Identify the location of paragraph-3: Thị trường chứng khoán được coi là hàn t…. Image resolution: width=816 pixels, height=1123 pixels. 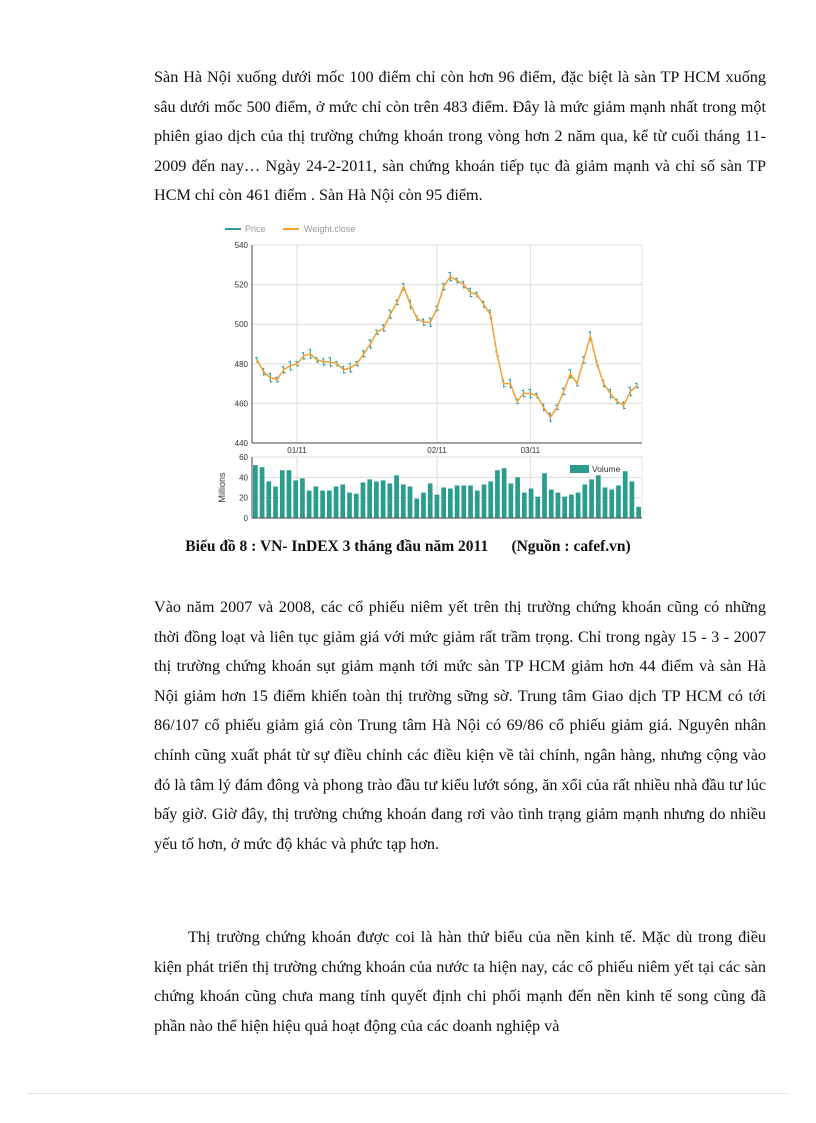
(460, 981).